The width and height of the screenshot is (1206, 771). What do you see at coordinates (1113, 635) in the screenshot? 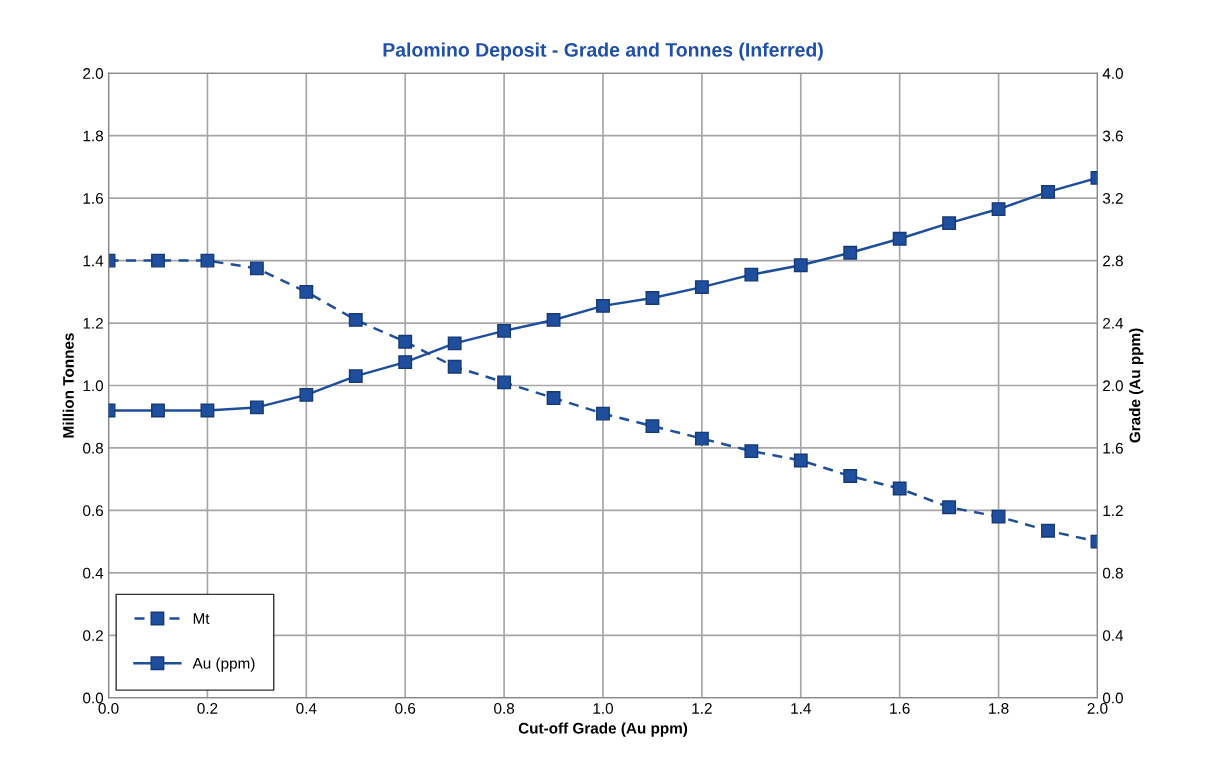
I see `y2-tick-label: 0.4` at bounding box center [1113, 635].